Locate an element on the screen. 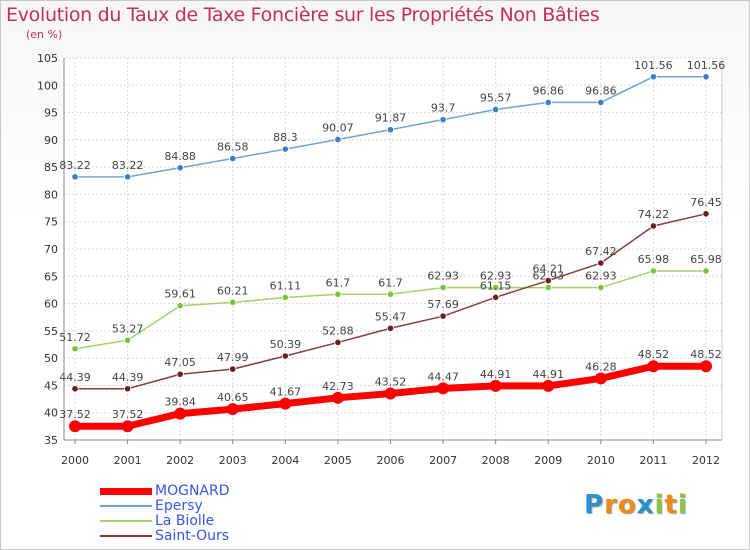  data-label-mognard: 37.52 is located at coordinates (75, 414).